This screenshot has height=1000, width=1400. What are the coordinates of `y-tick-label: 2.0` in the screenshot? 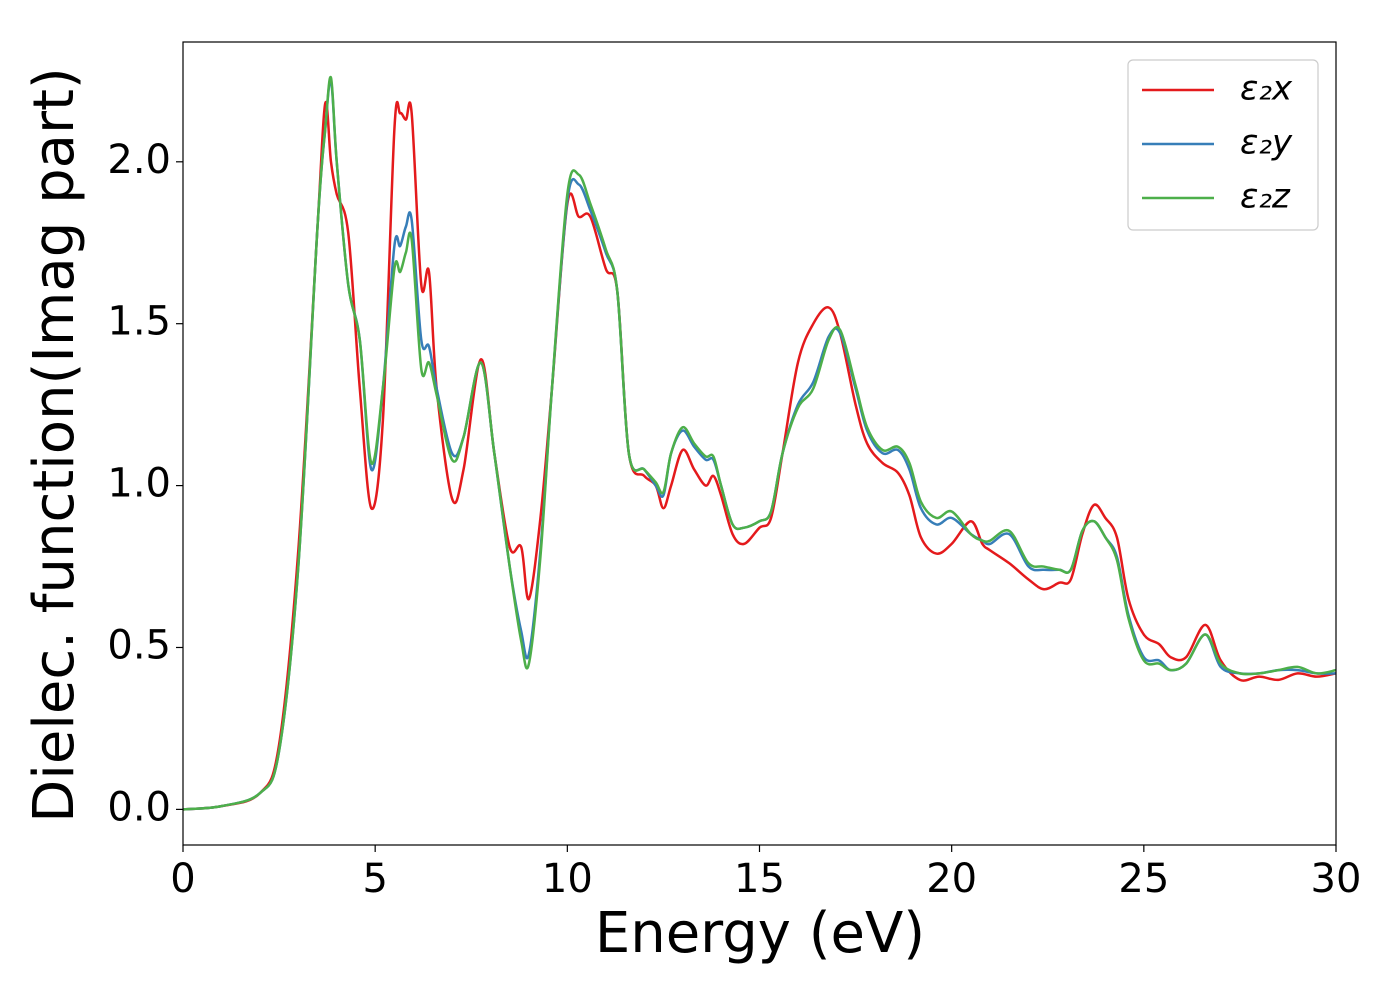 It's located at (139, 160).